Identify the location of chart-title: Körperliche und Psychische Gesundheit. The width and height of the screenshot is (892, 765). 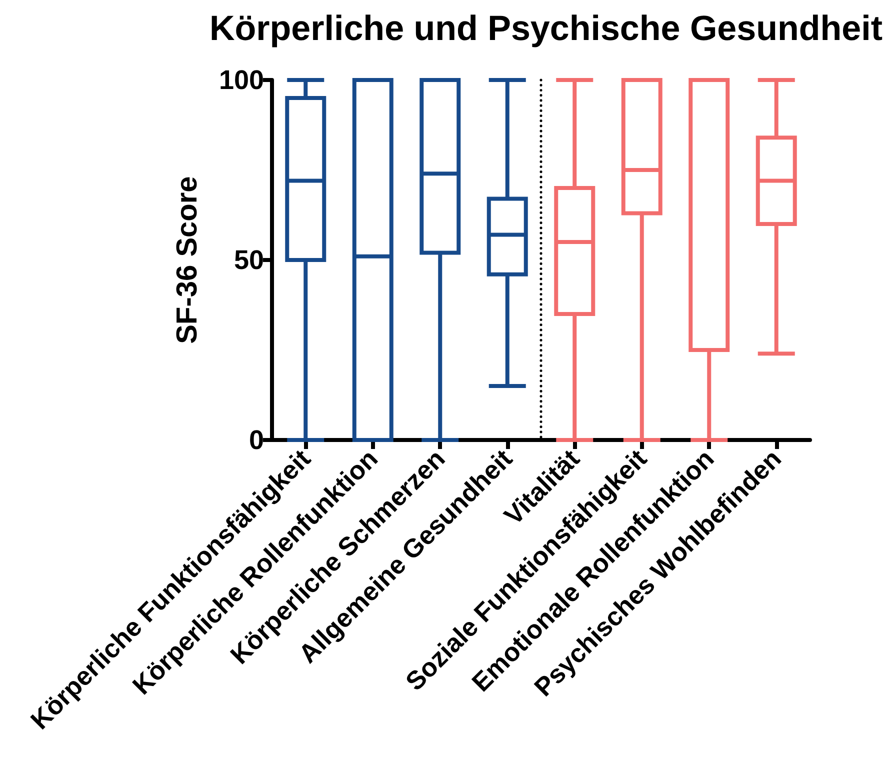
(546, 28).